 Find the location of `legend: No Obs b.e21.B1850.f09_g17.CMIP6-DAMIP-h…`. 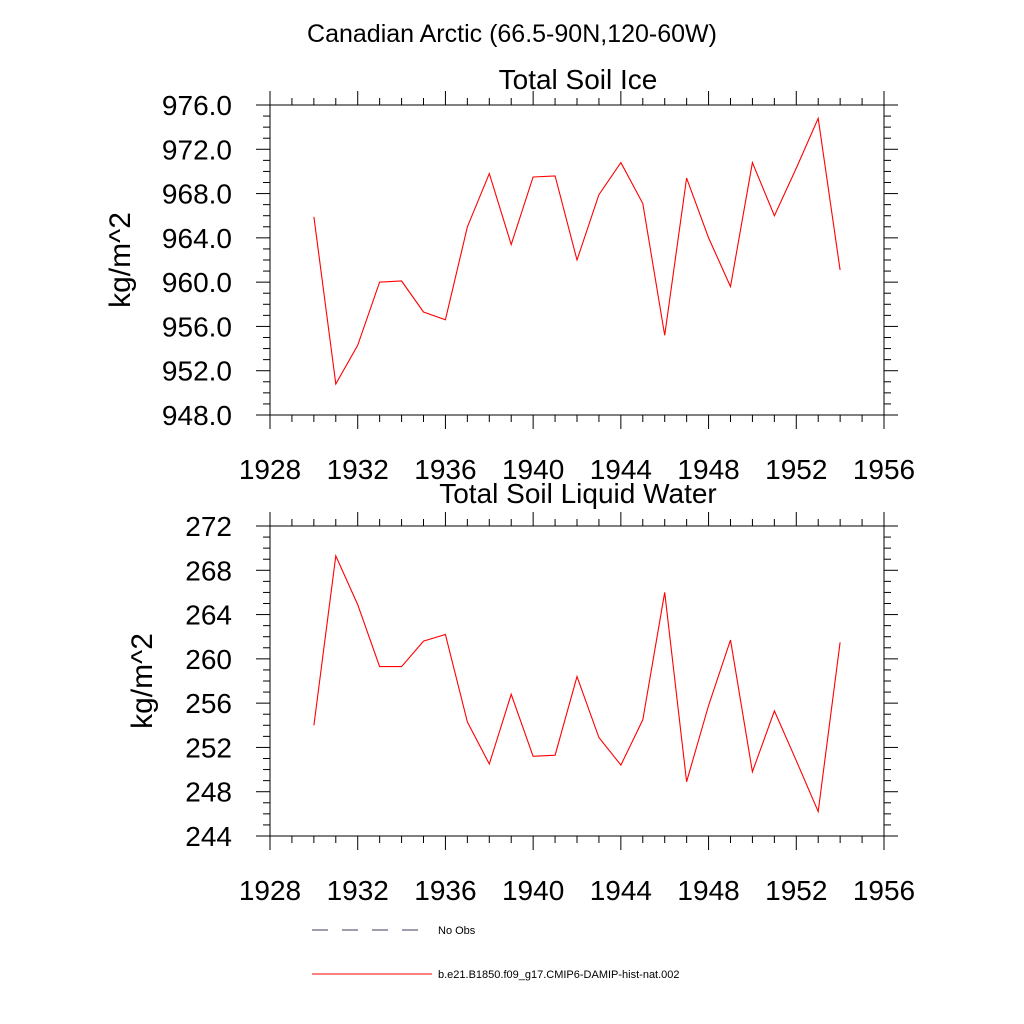

legend: No Obs b.e21.B1850.f09_g17.CMIP6-DAMIP-h… is located at coordinates (496, 953).